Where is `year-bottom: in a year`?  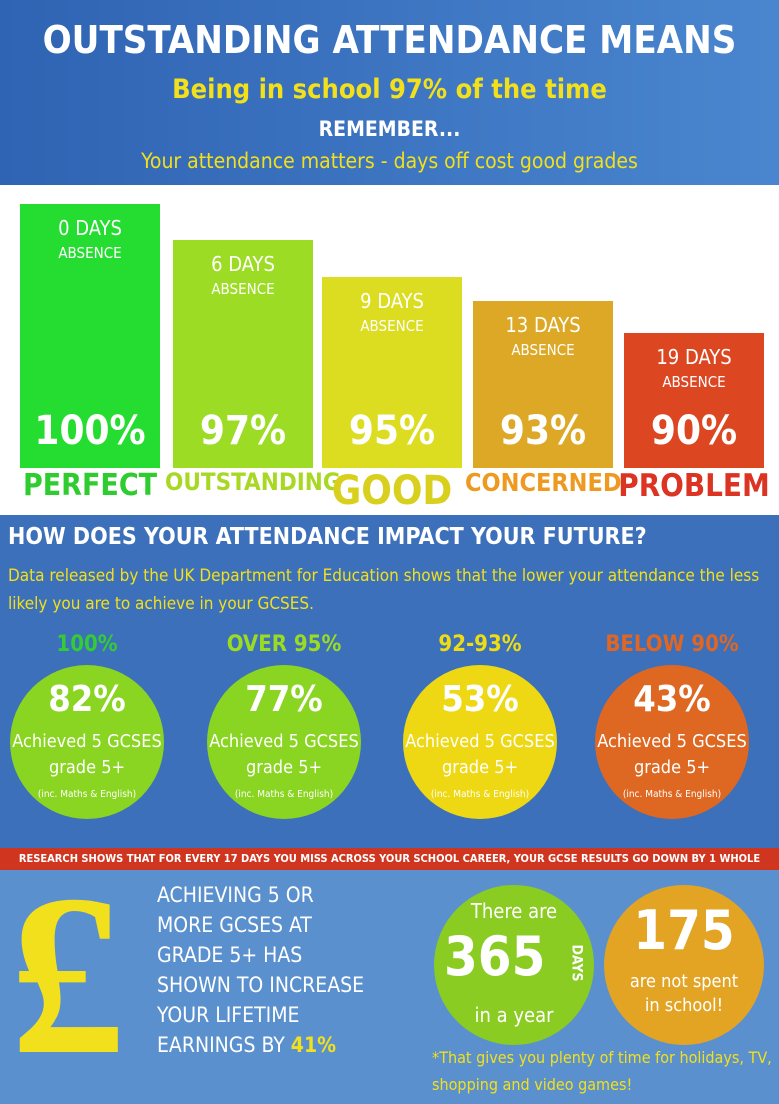 year-bottom: in a year is located at coordinates (514, 1015).